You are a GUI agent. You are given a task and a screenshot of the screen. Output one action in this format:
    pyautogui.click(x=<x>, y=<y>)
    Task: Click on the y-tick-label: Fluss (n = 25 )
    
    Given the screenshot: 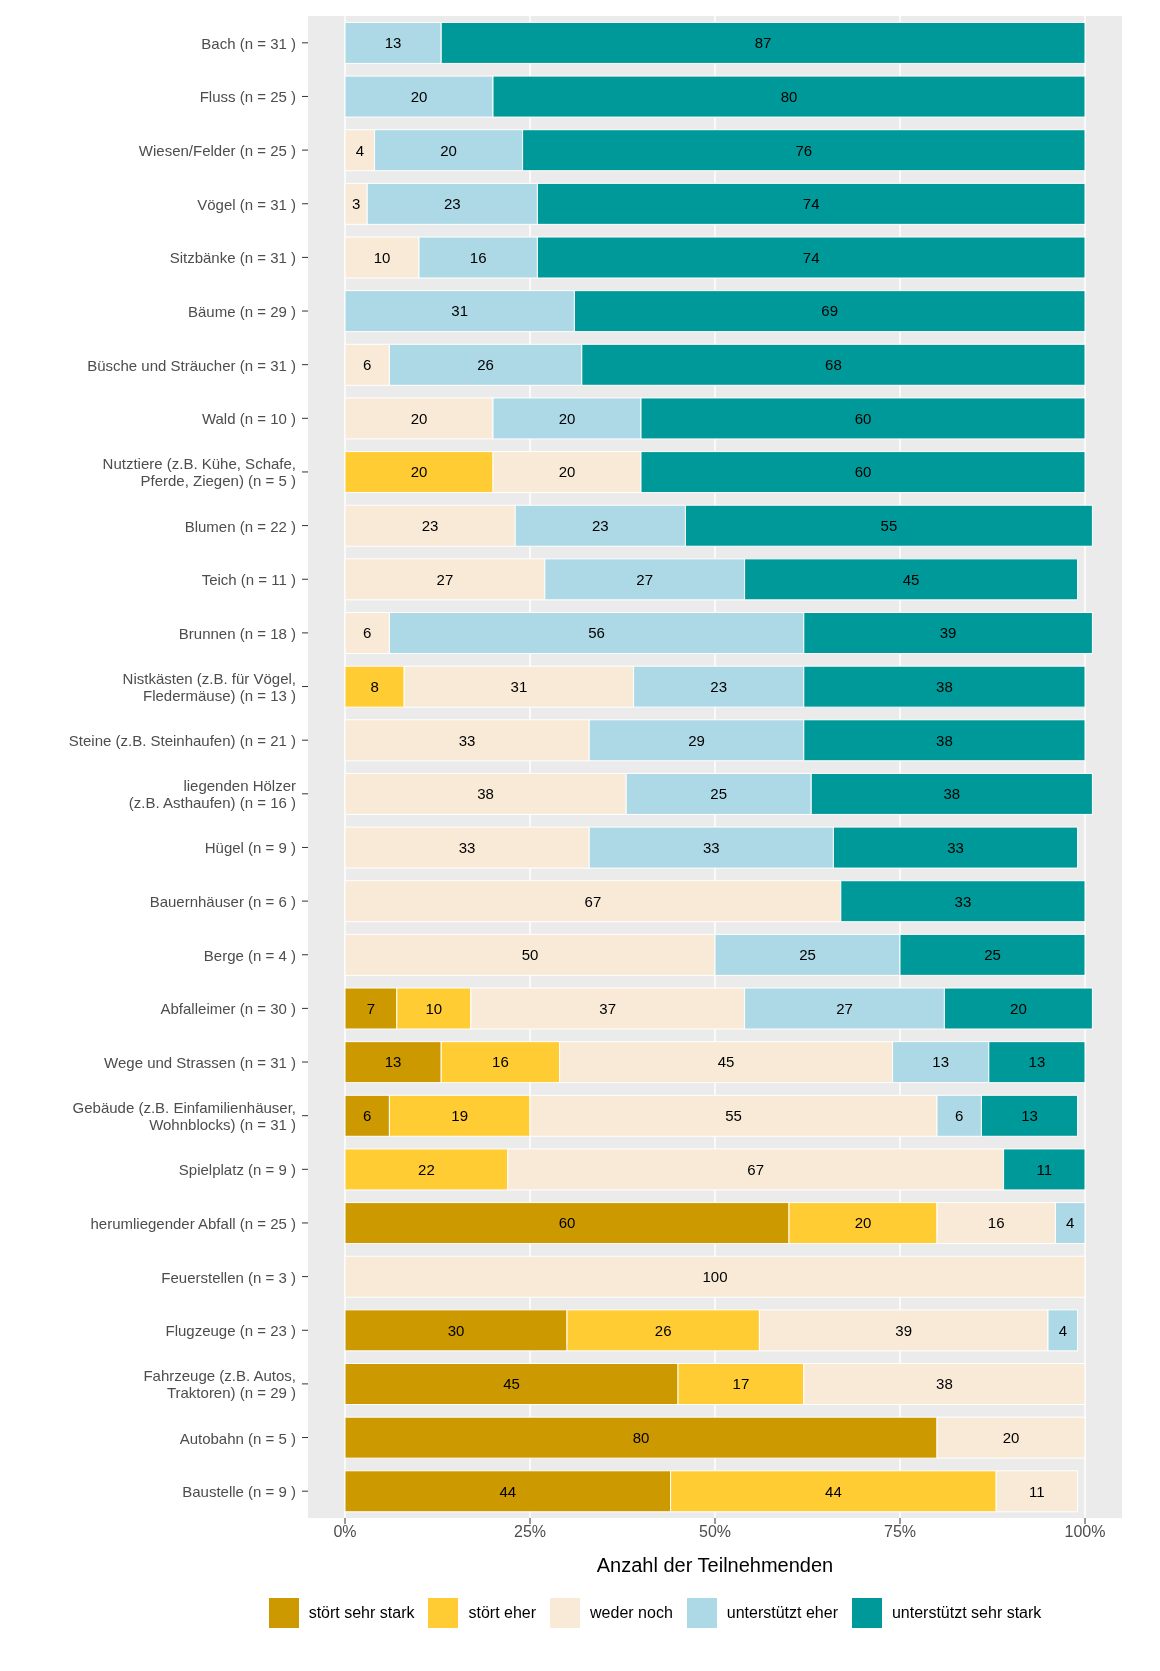 What is the action you would take?
    pyautogui.click(x=247, y=96)
    